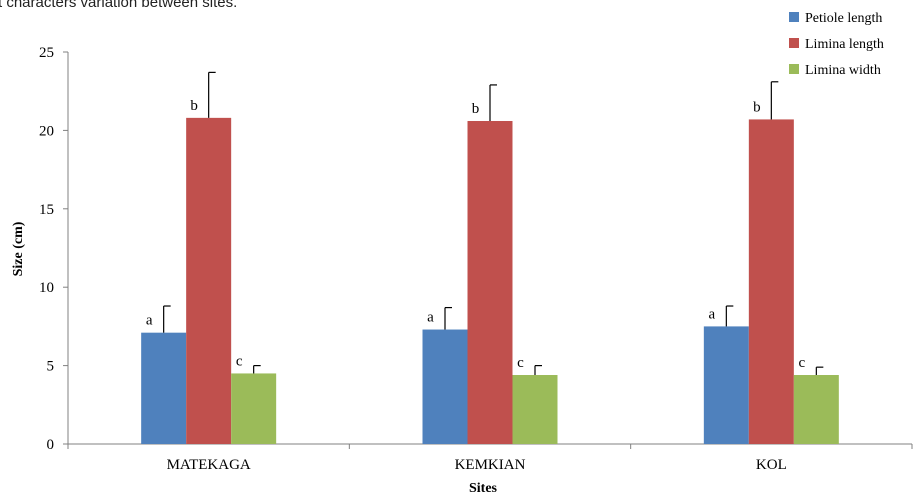 The image size is (919, 497). What do you see at coordinates (843, 70) in the screenshot?
I see `legend-label: Limina width` at bounding box center [843, 70].